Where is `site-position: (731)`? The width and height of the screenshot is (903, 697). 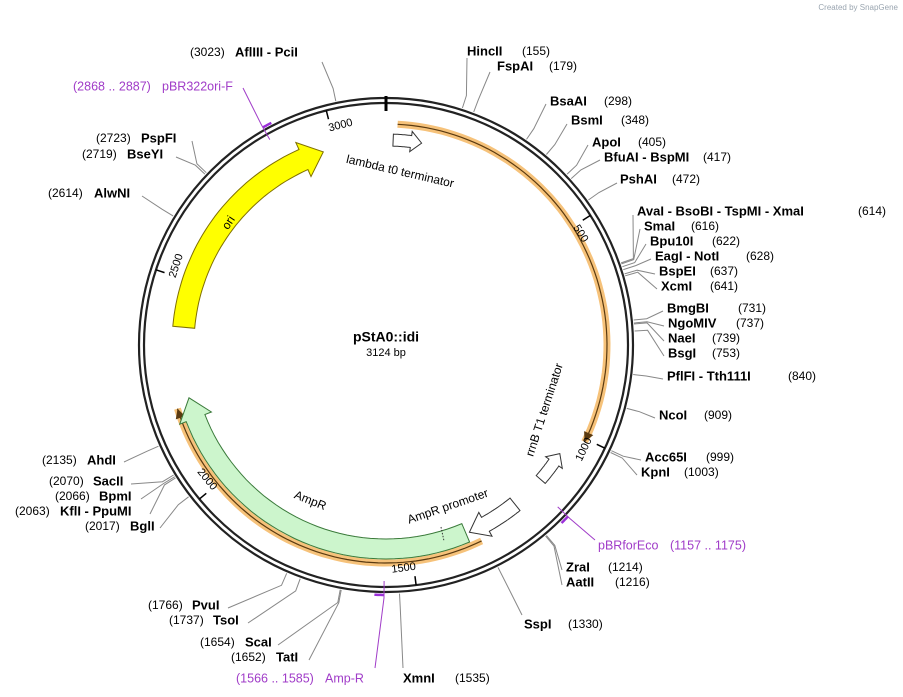
site-position: (731) is located at coordinates (752, 308).